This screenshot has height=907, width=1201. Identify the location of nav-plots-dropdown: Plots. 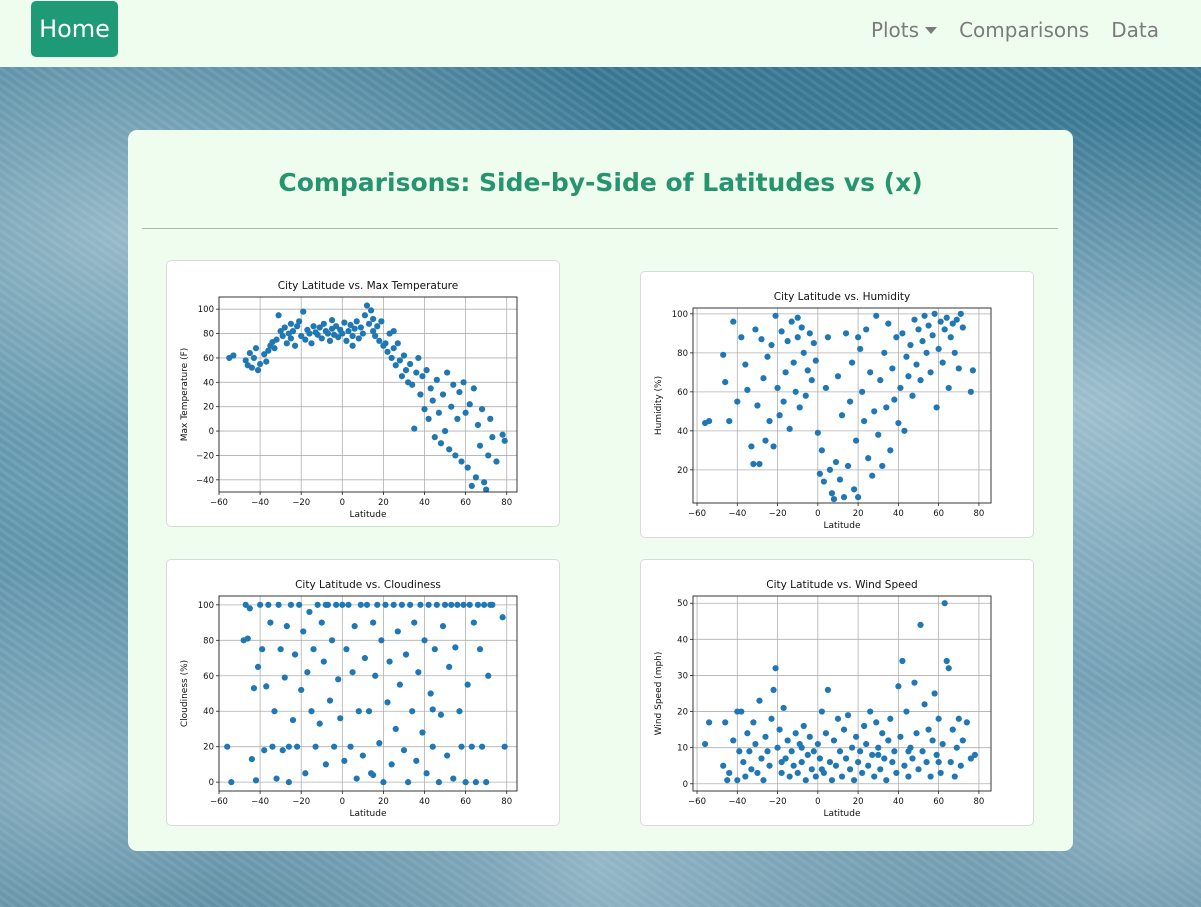
(904, 30).